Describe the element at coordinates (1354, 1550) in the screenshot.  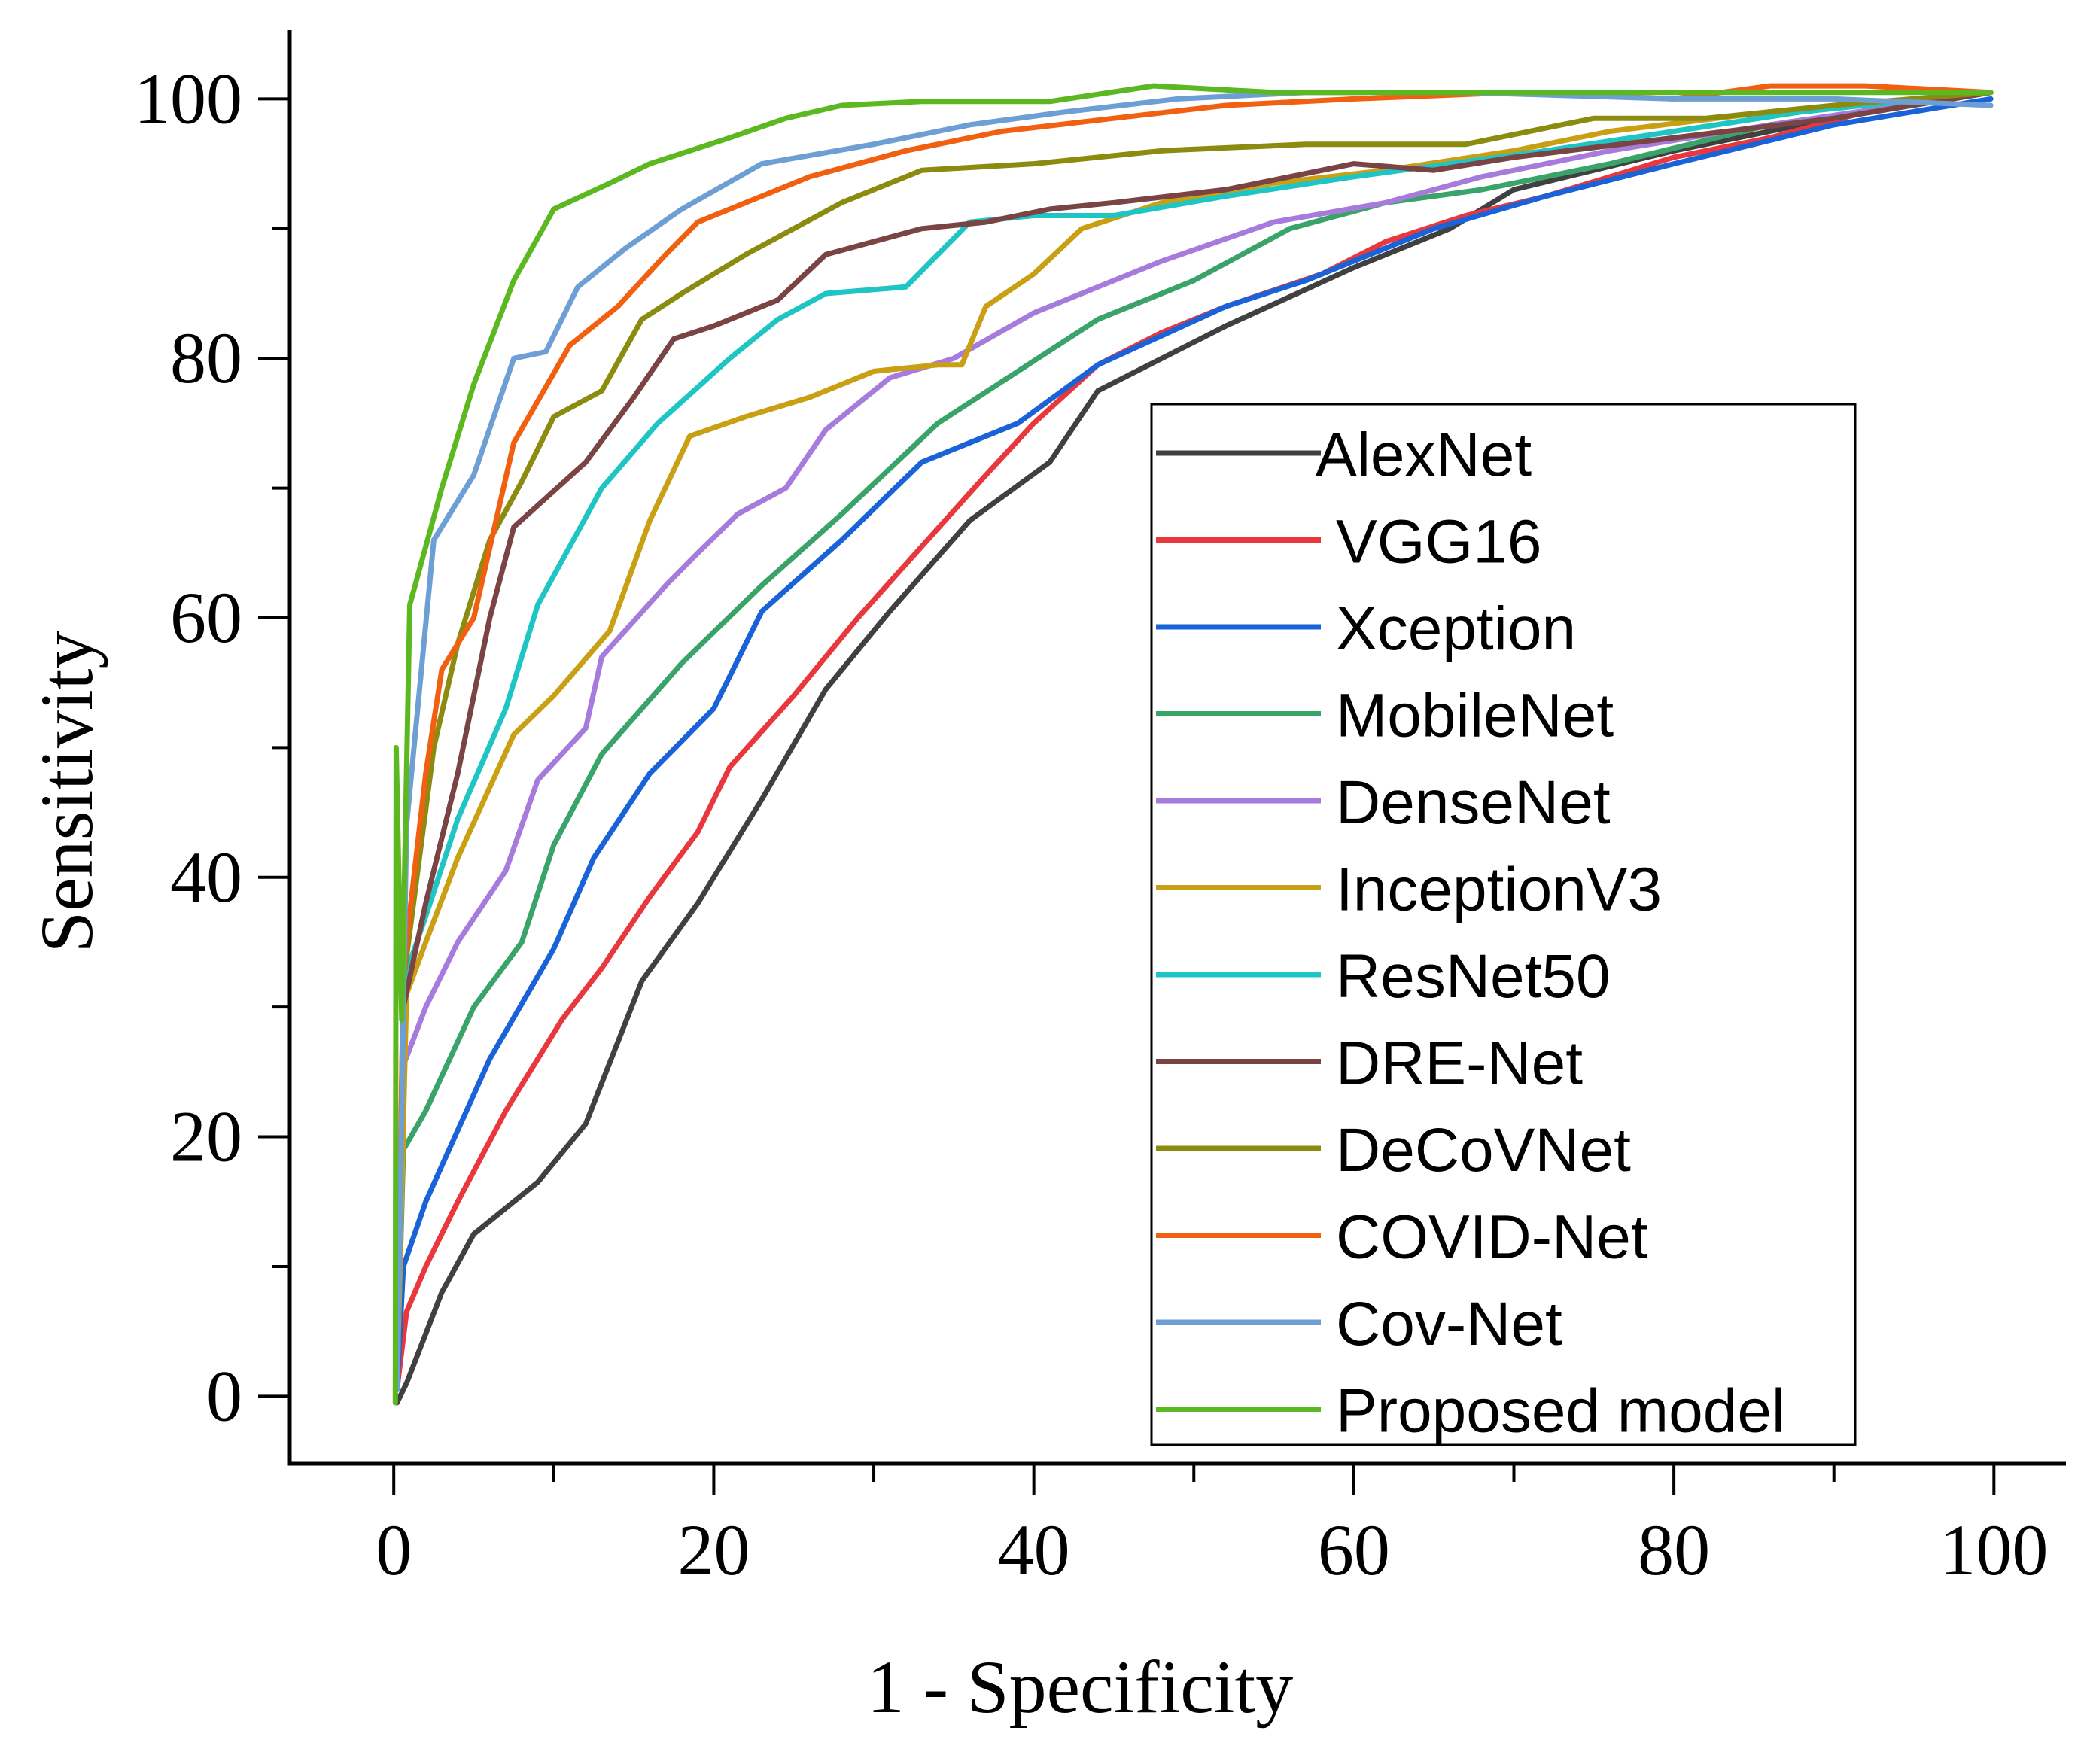
I see `x-tick-label: 60` at that location.